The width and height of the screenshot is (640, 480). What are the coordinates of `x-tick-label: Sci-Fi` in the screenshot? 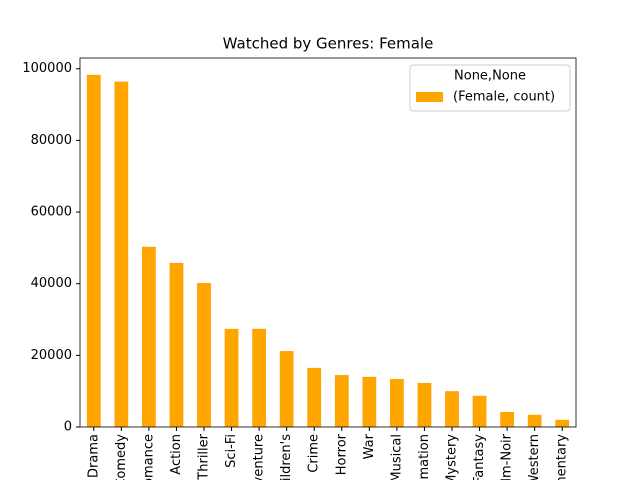 It's located at (231, 451).